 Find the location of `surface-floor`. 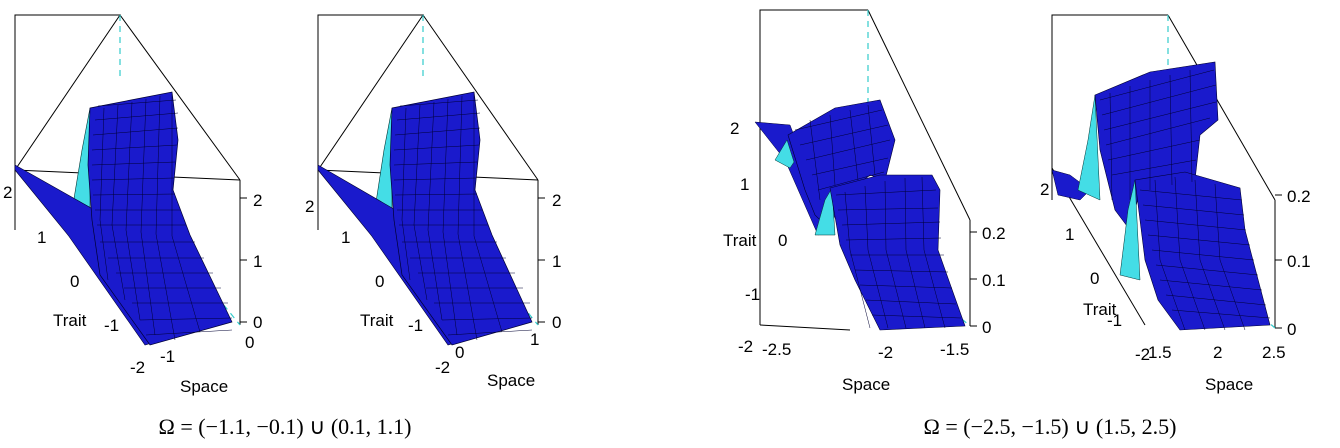

surface-floor is located at coordinates (1071, 185).